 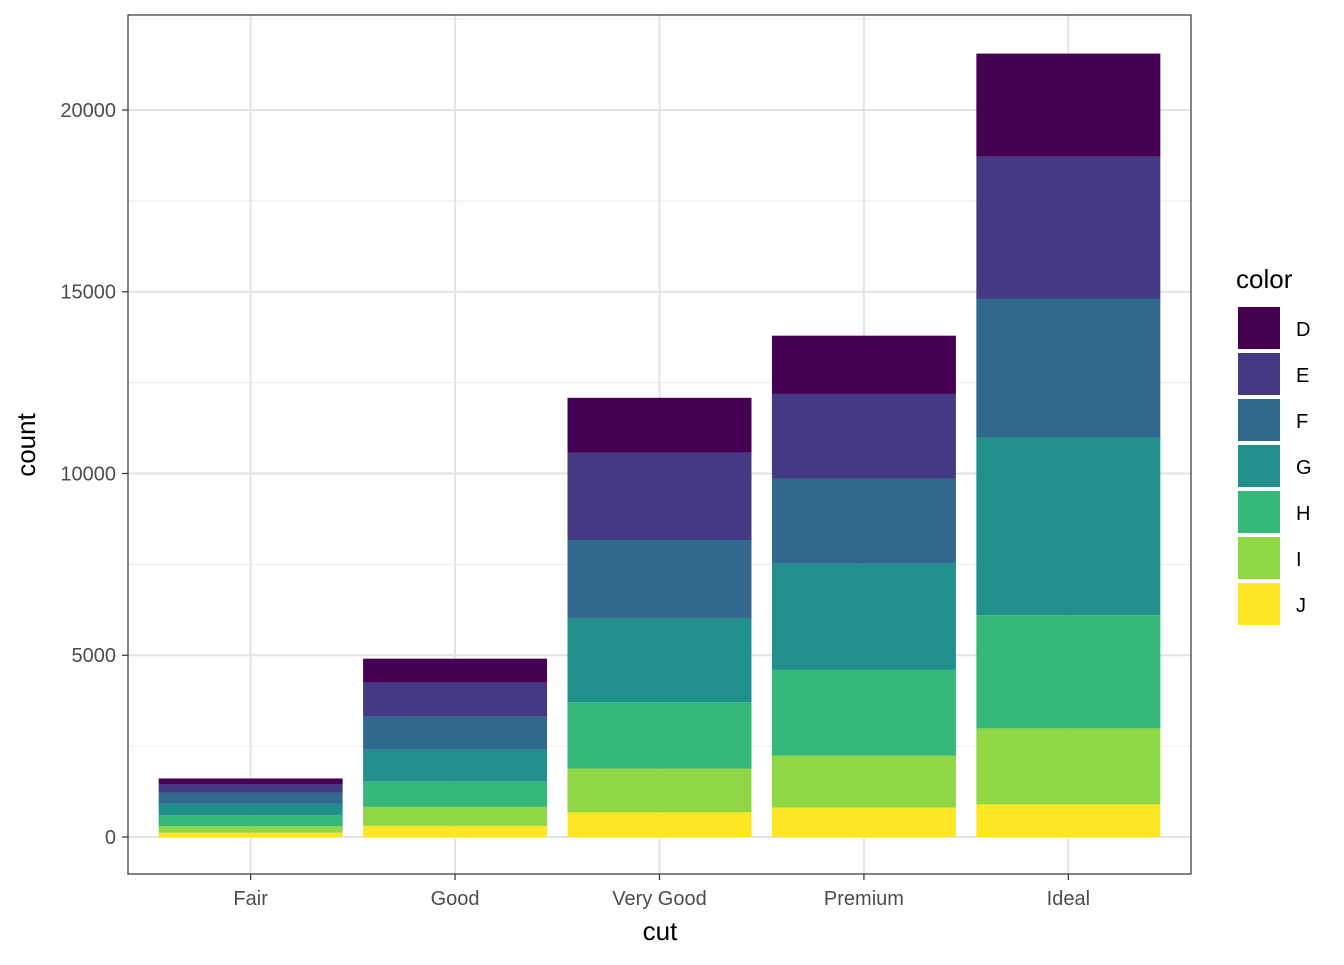 What do you see at coordinates (1259, 420) in the screenshot?
I see `legend-key-F` at bounding box center [1259, 420].